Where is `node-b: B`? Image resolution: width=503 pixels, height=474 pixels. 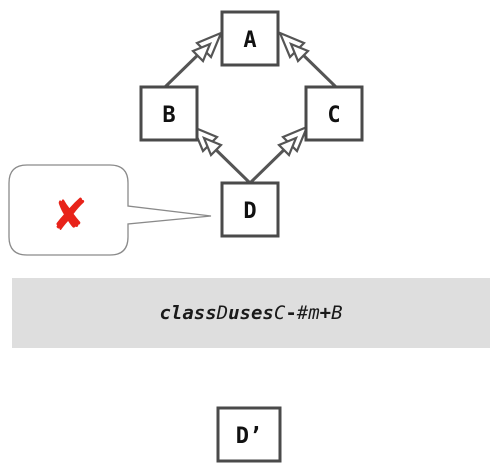 node-b: B is located at coordinates (169, 113).